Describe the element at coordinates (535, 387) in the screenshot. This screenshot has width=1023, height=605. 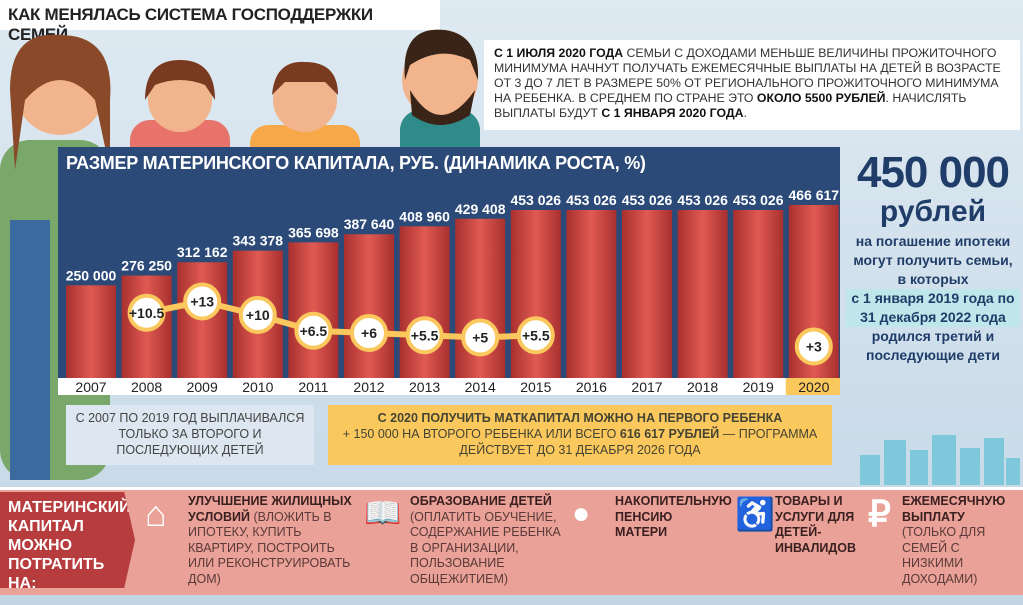
I see `year-label-2015: 2015` at that location.